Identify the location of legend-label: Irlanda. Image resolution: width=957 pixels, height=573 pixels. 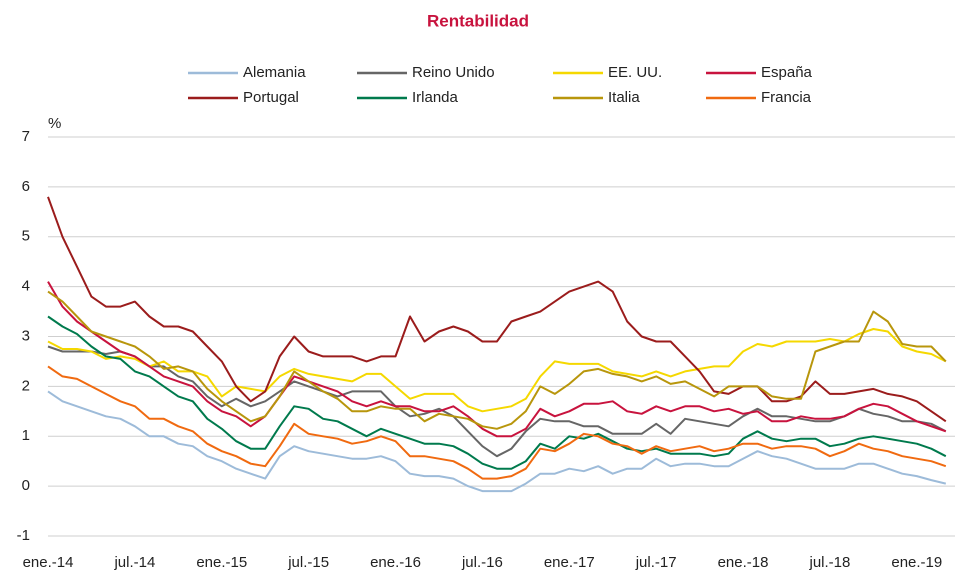
(435, 97).